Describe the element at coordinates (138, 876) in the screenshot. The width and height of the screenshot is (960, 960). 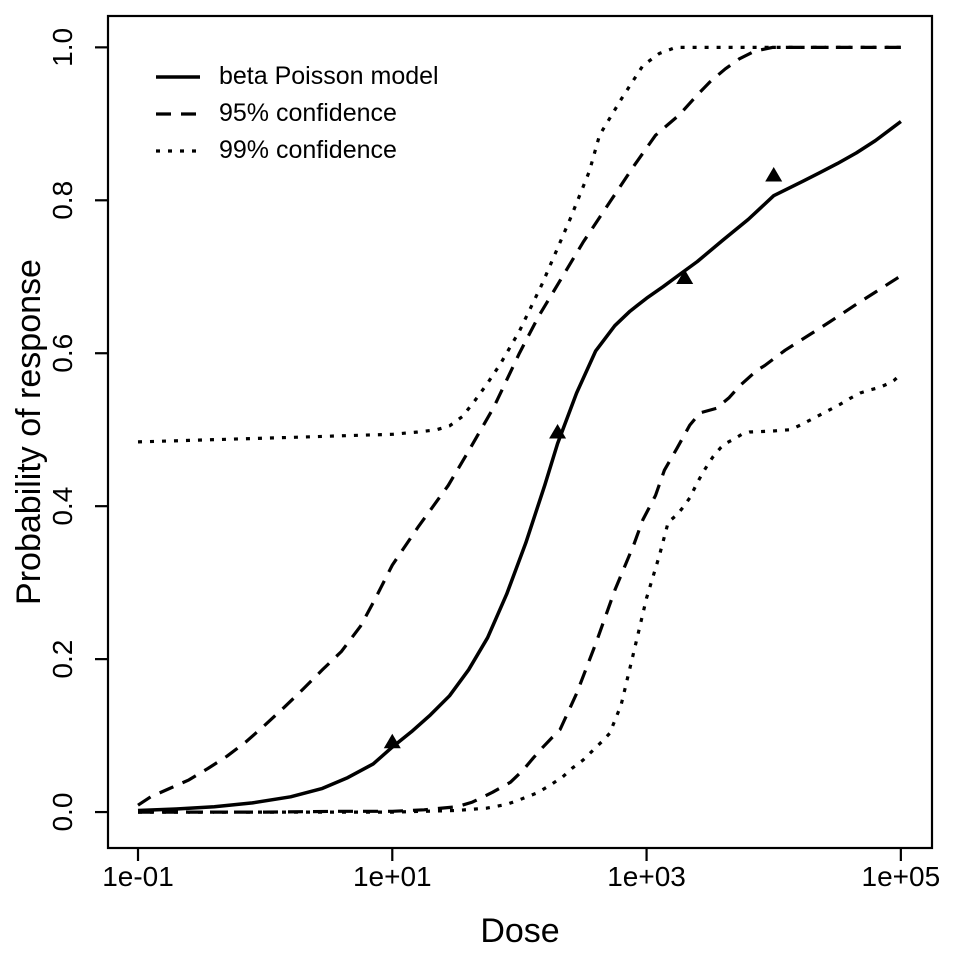
I see `x-tick-label: 1e-01` at that location.